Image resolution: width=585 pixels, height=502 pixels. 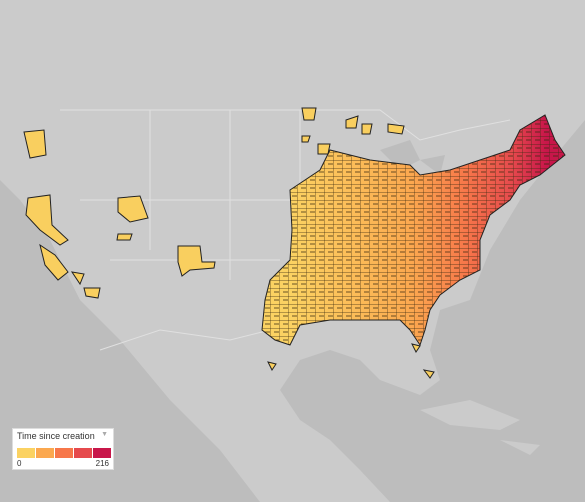 I want to click on legend-swatches, so click(x=64, y=453).